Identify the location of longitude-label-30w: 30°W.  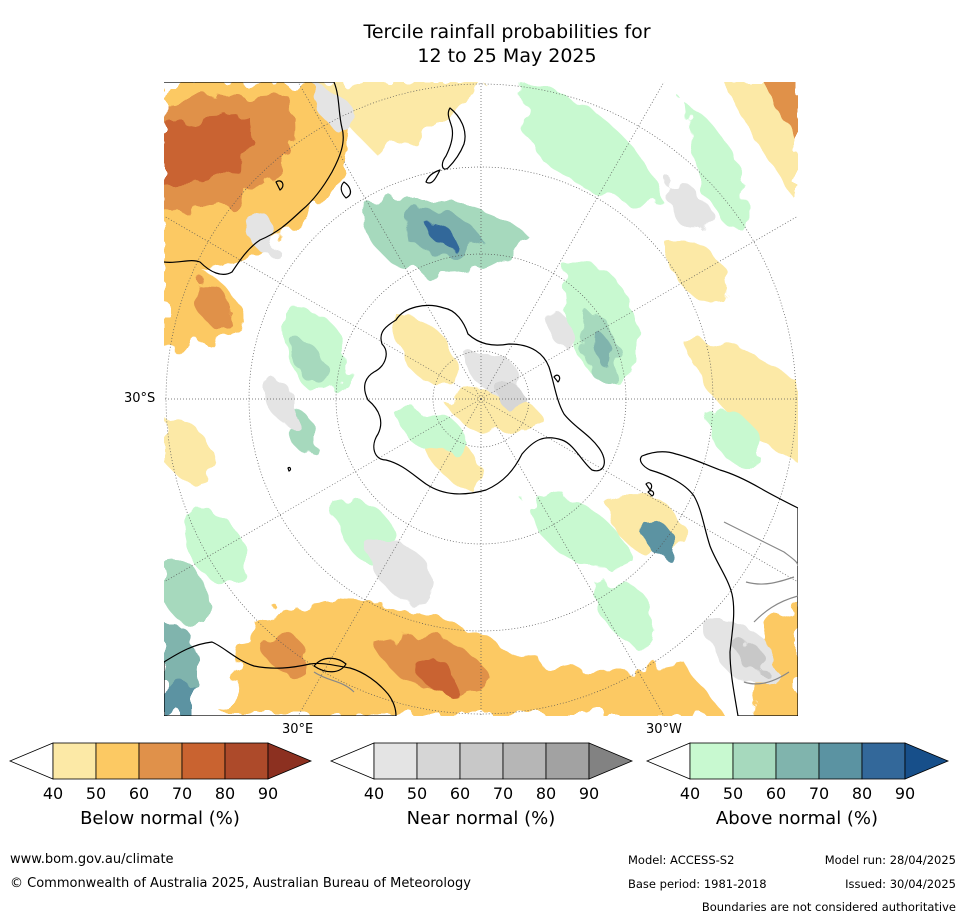
(664, 729).